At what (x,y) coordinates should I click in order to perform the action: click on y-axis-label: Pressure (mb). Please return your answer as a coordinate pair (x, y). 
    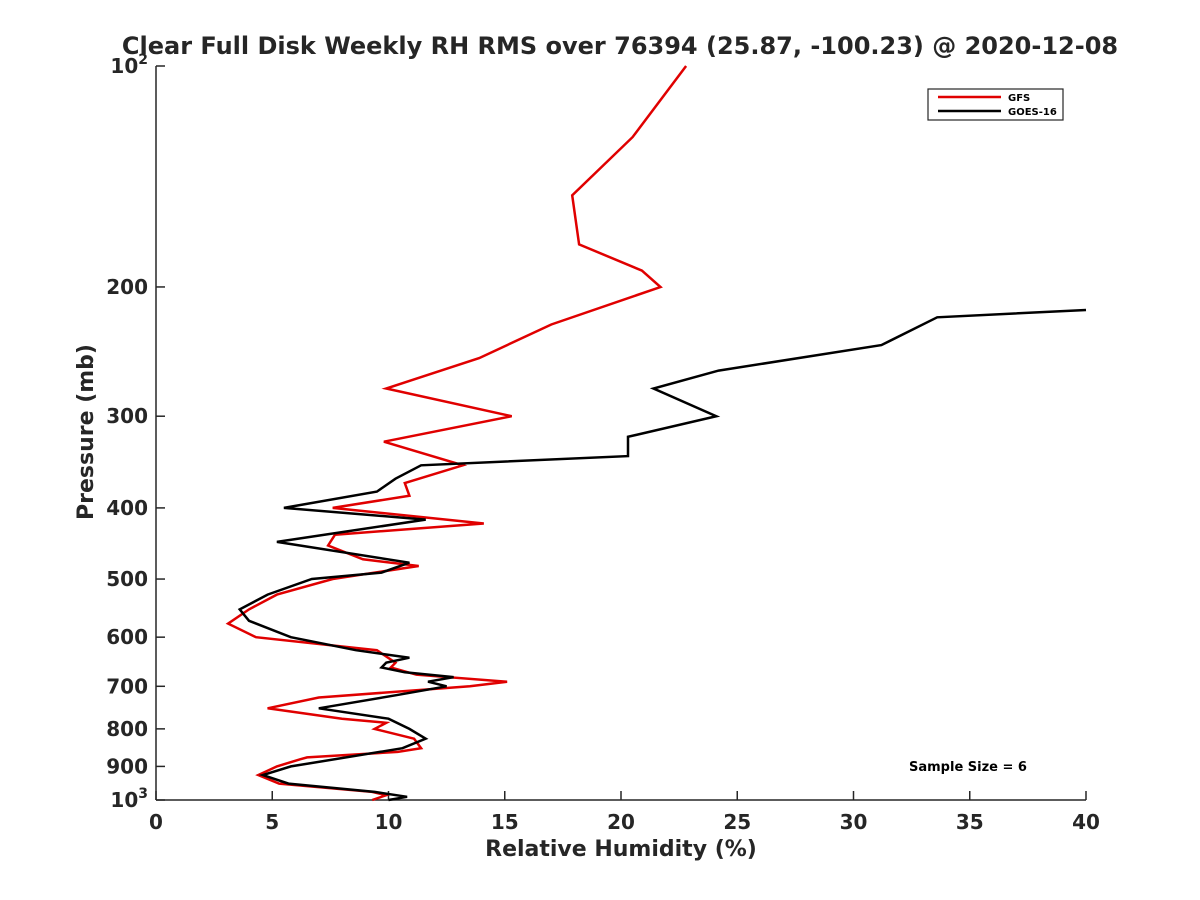
    Looking at the image, I should click on (86, 432).